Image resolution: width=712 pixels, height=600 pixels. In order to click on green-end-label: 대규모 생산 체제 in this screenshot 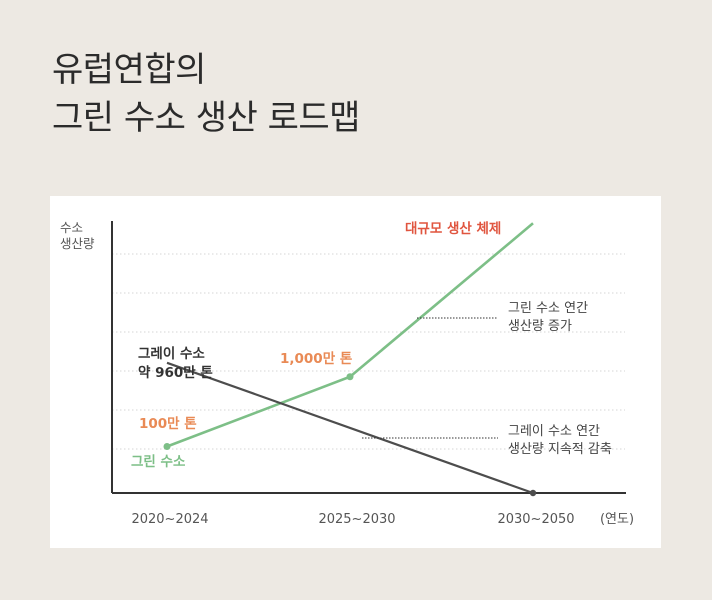, I will do `click(453, 228)`.